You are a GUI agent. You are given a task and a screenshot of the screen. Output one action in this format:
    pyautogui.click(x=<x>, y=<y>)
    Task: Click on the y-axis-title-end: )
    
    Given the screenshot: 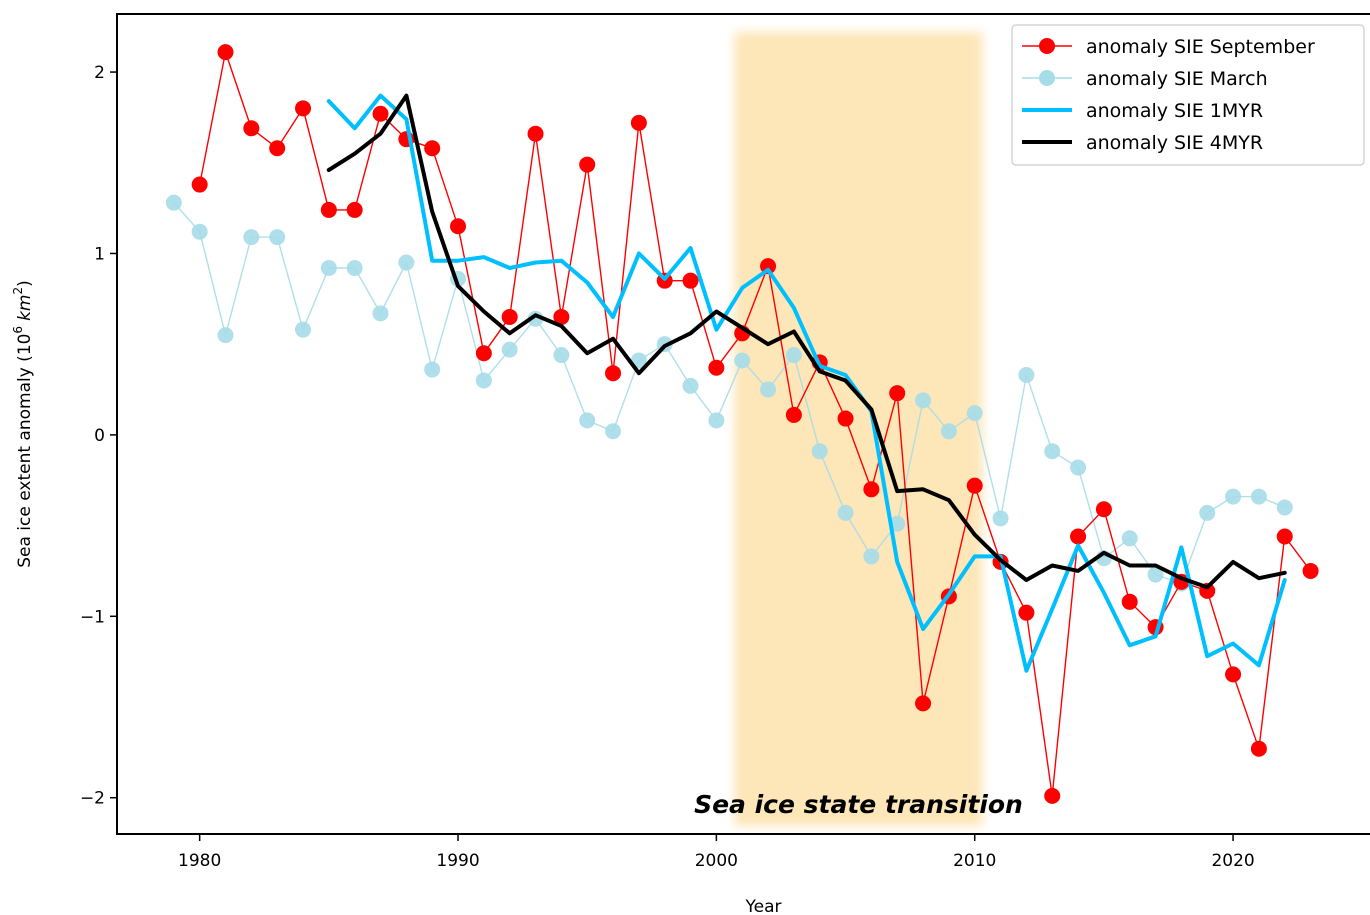 What is the action you would take?
    pyautogui.click(x=25, y=283)
    